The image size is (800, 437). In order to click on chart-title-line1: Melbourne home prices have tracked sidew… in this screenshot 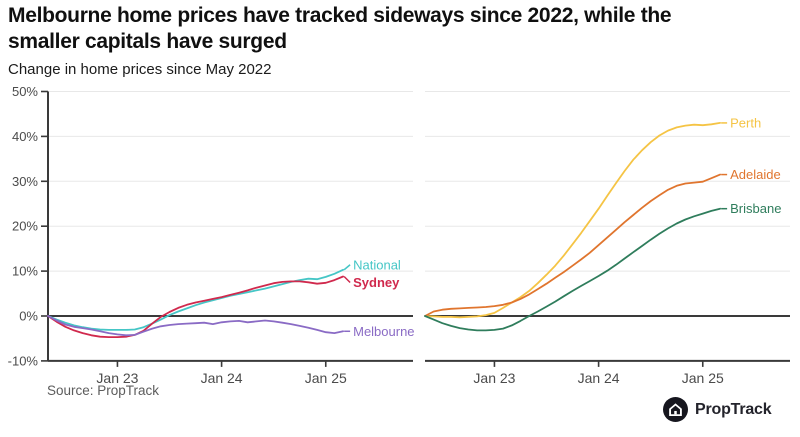, I will do `click(340, 15)`.